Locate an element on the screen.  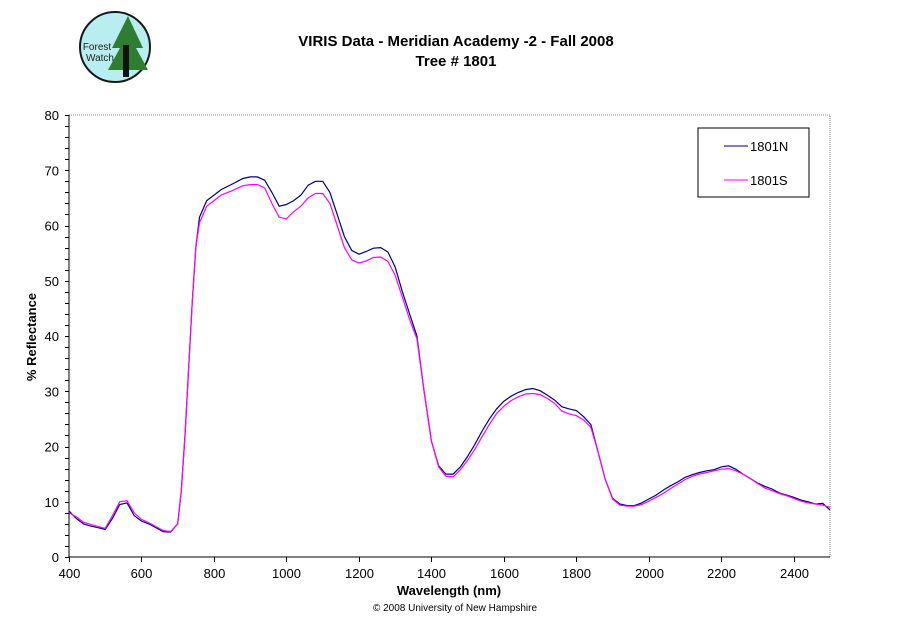
x-tick-label: 1400 is located at coordinates (431, 573).